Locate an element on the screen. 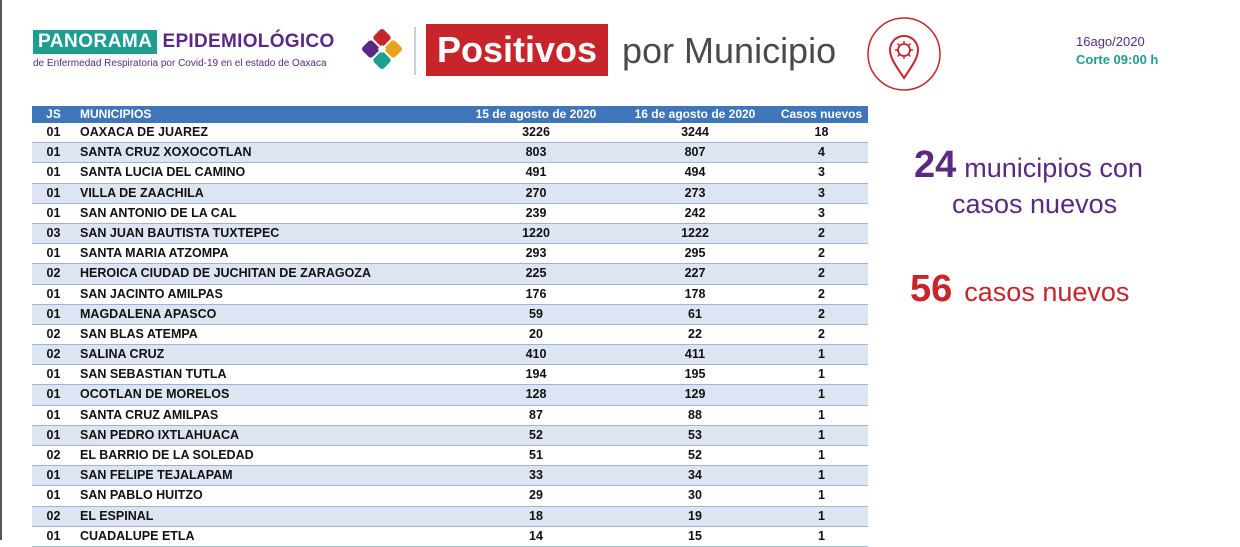 The height and width of the screenshot is (547, 1240). row-municipio: CUADALUPE ETLA is located at coordinates (137, 535).